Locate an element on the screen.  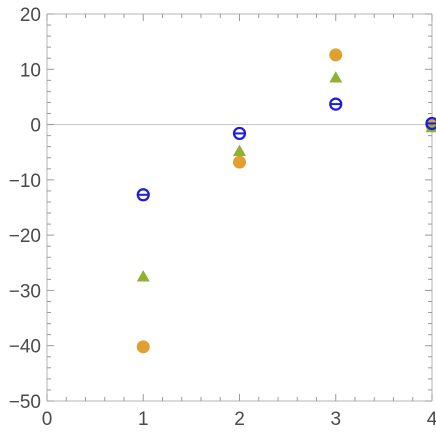
x-tick-label: 4 is located at coordinates (431, 419).